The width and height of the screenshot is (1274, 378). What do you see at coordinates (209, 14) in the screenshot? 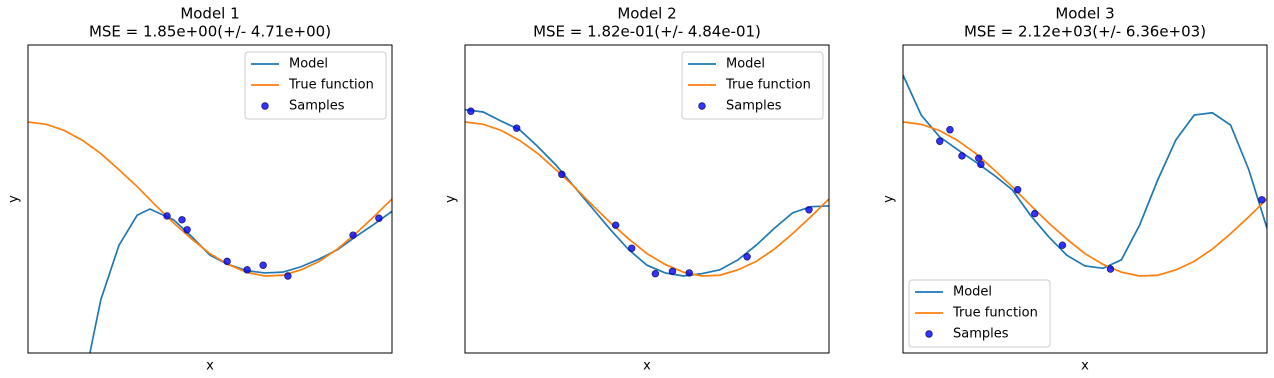
I see `chart-title: Model 1` at bounding box center [209, 14].